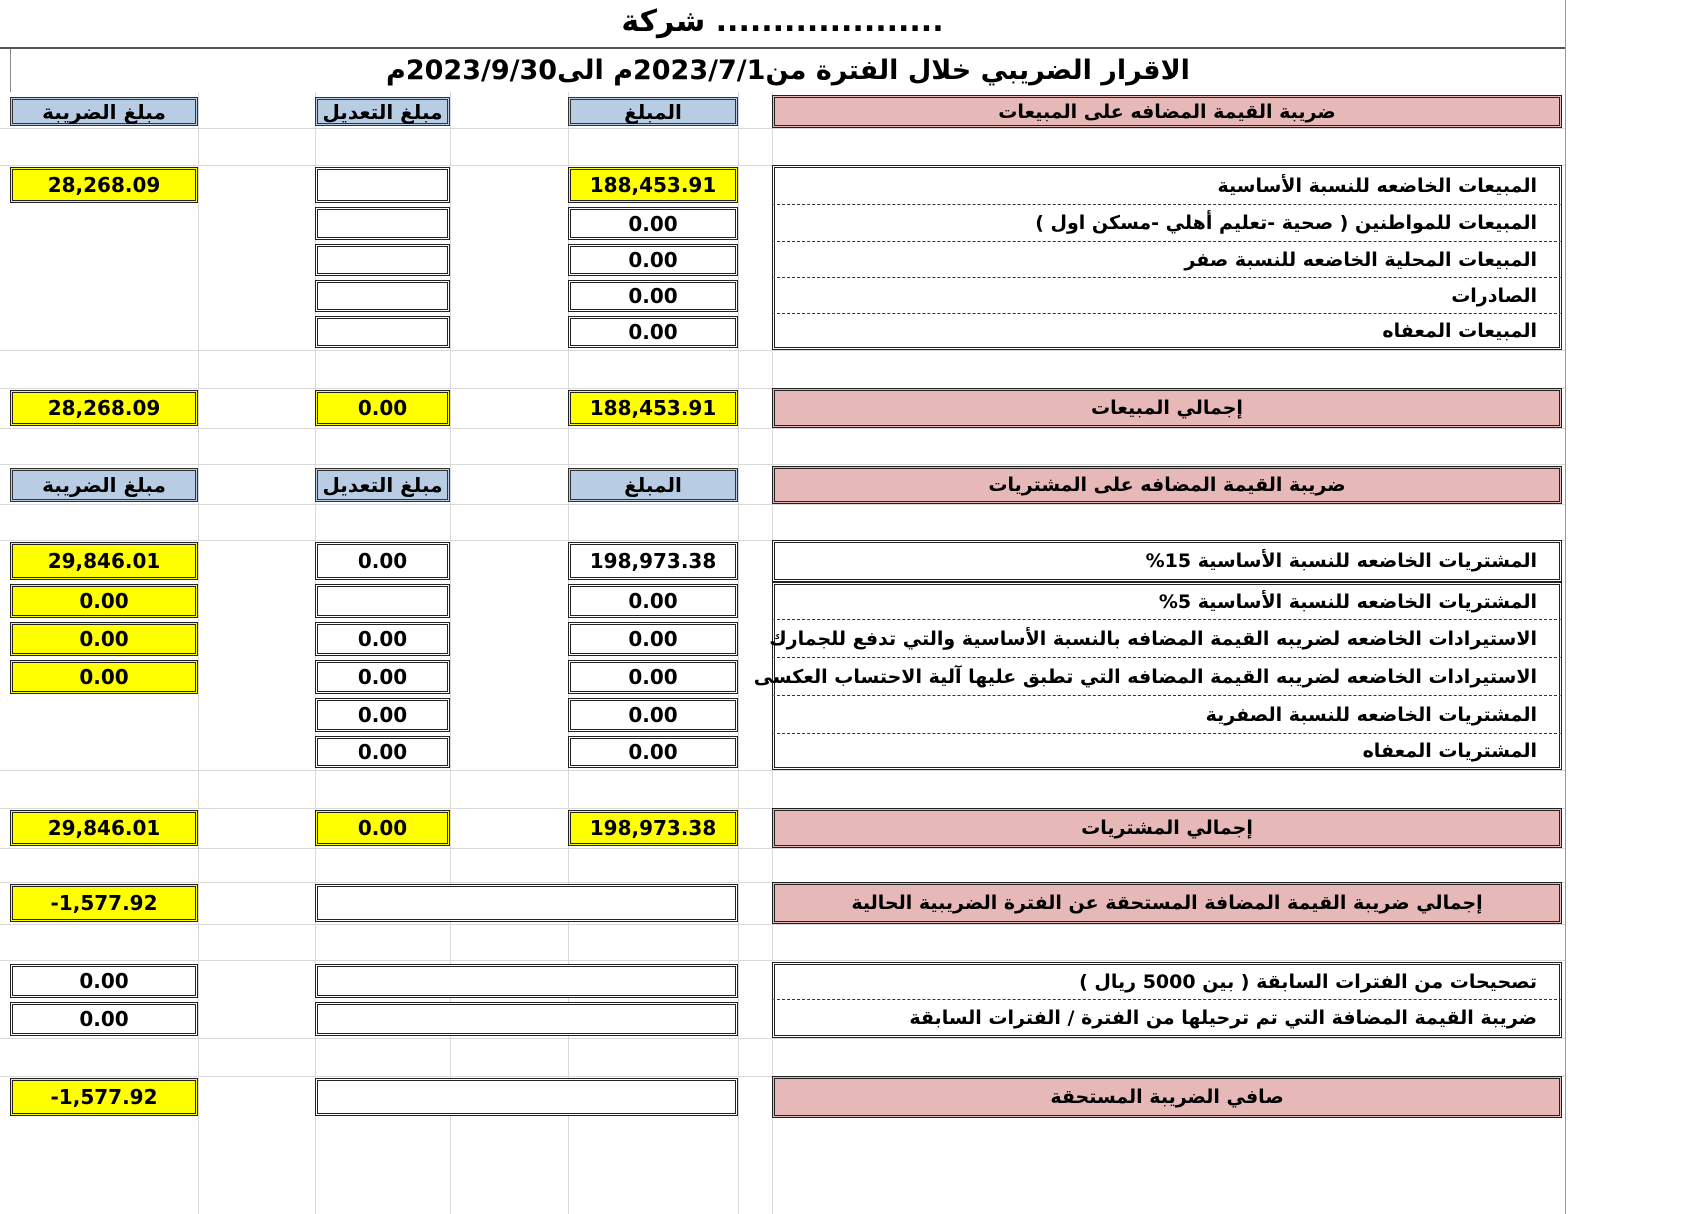  I want to click on row-label: المشتريات الخاضعه للنسبة الأساسية 15%, so click(1167, 561).